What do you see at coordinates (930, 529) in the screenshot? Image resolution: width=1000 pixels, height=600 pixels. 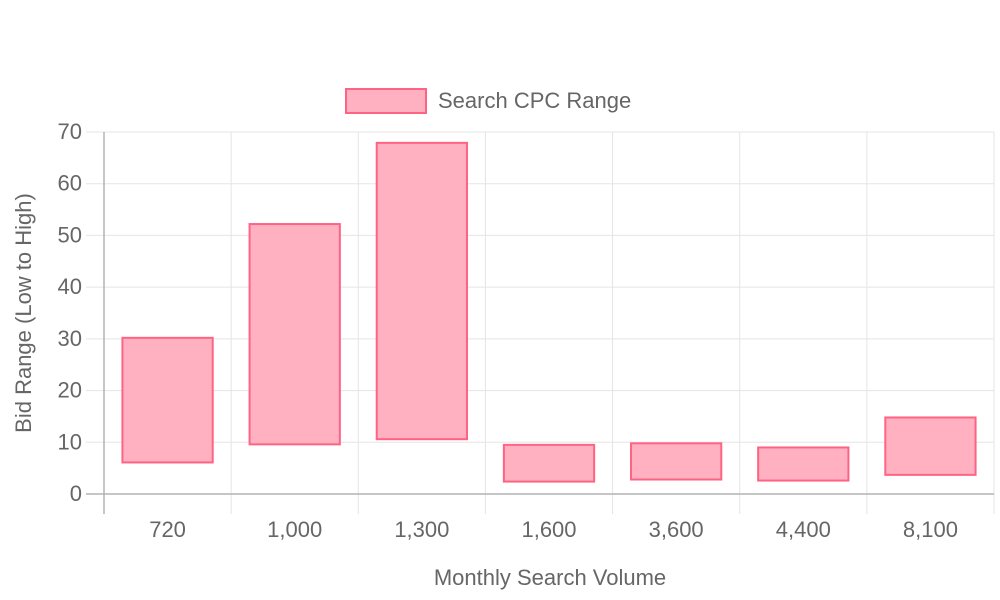 I see `x-tick-label: 8,100` at bounding box center [930, 529].